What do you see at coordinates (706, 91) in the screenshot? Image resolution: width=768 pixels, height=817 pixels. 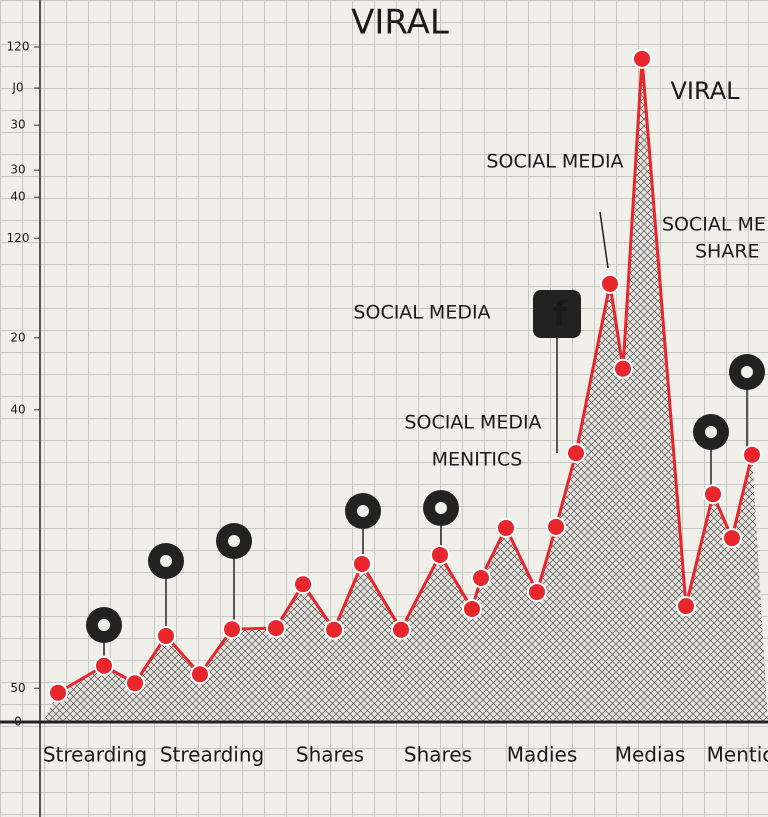 I see `annotation: VIRAL` at bounding box center [706, 91].